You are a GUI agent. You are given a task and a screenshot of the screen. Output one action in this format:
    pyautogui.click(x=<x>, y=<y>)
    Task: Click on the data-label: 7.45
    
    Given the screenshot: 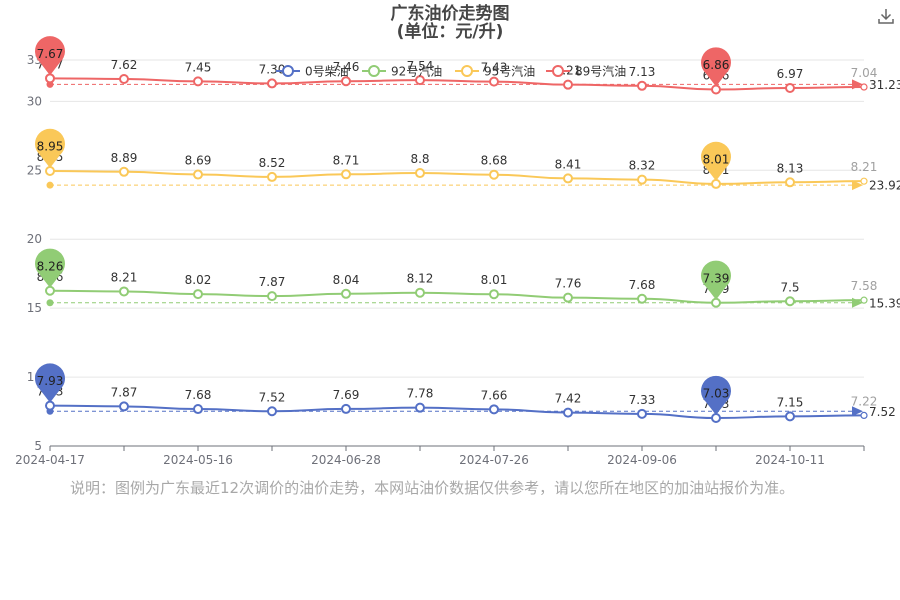 What is the action you would take?
    pyautogui.click(x=198, y=67)
    